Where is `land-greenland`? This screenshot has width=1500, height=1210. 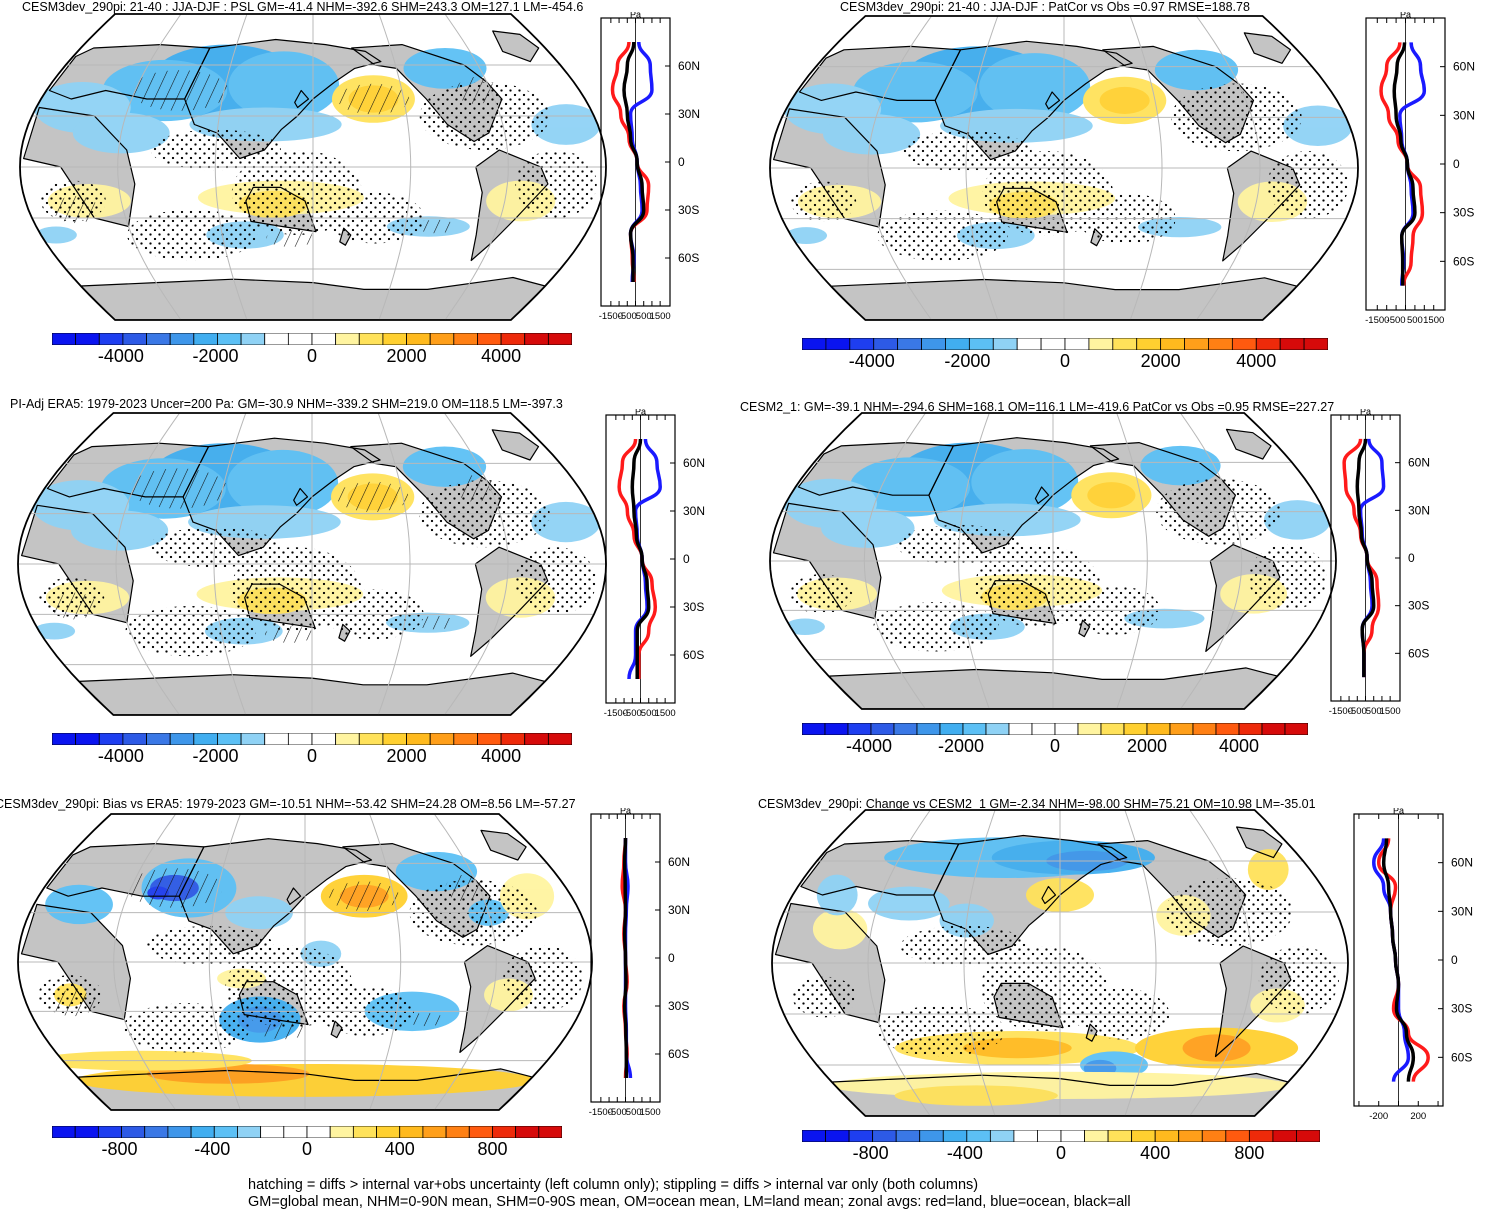 land-greenland is located at coordinates (1267, 48).